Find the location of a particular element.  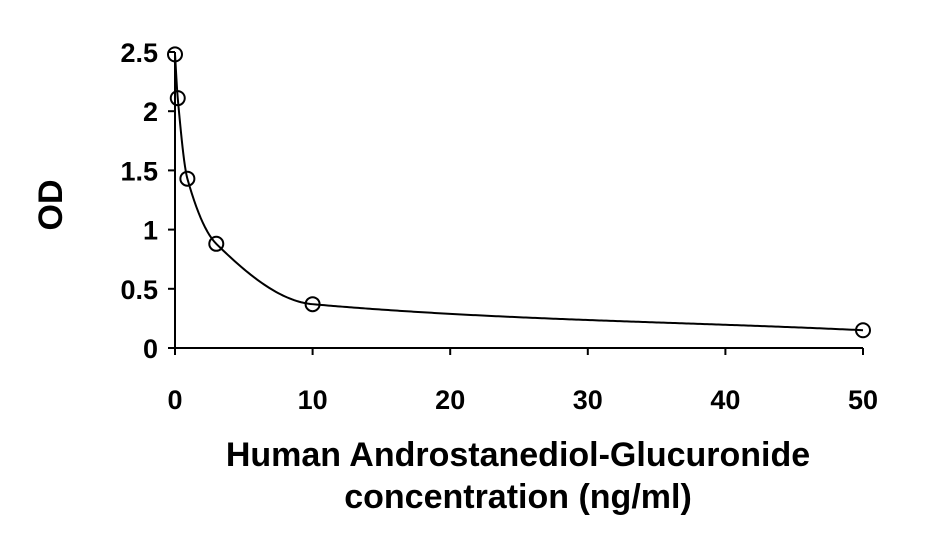

y-tick-label: 0 is located at coordinates (150, 349).